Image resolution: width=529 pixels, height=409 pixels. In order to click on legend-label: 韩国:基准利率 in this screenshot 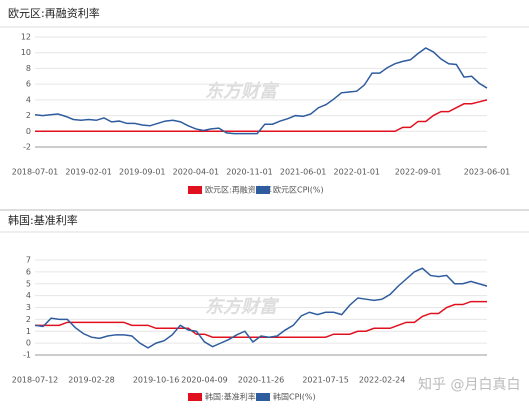, I will do `click(230, 397)`.